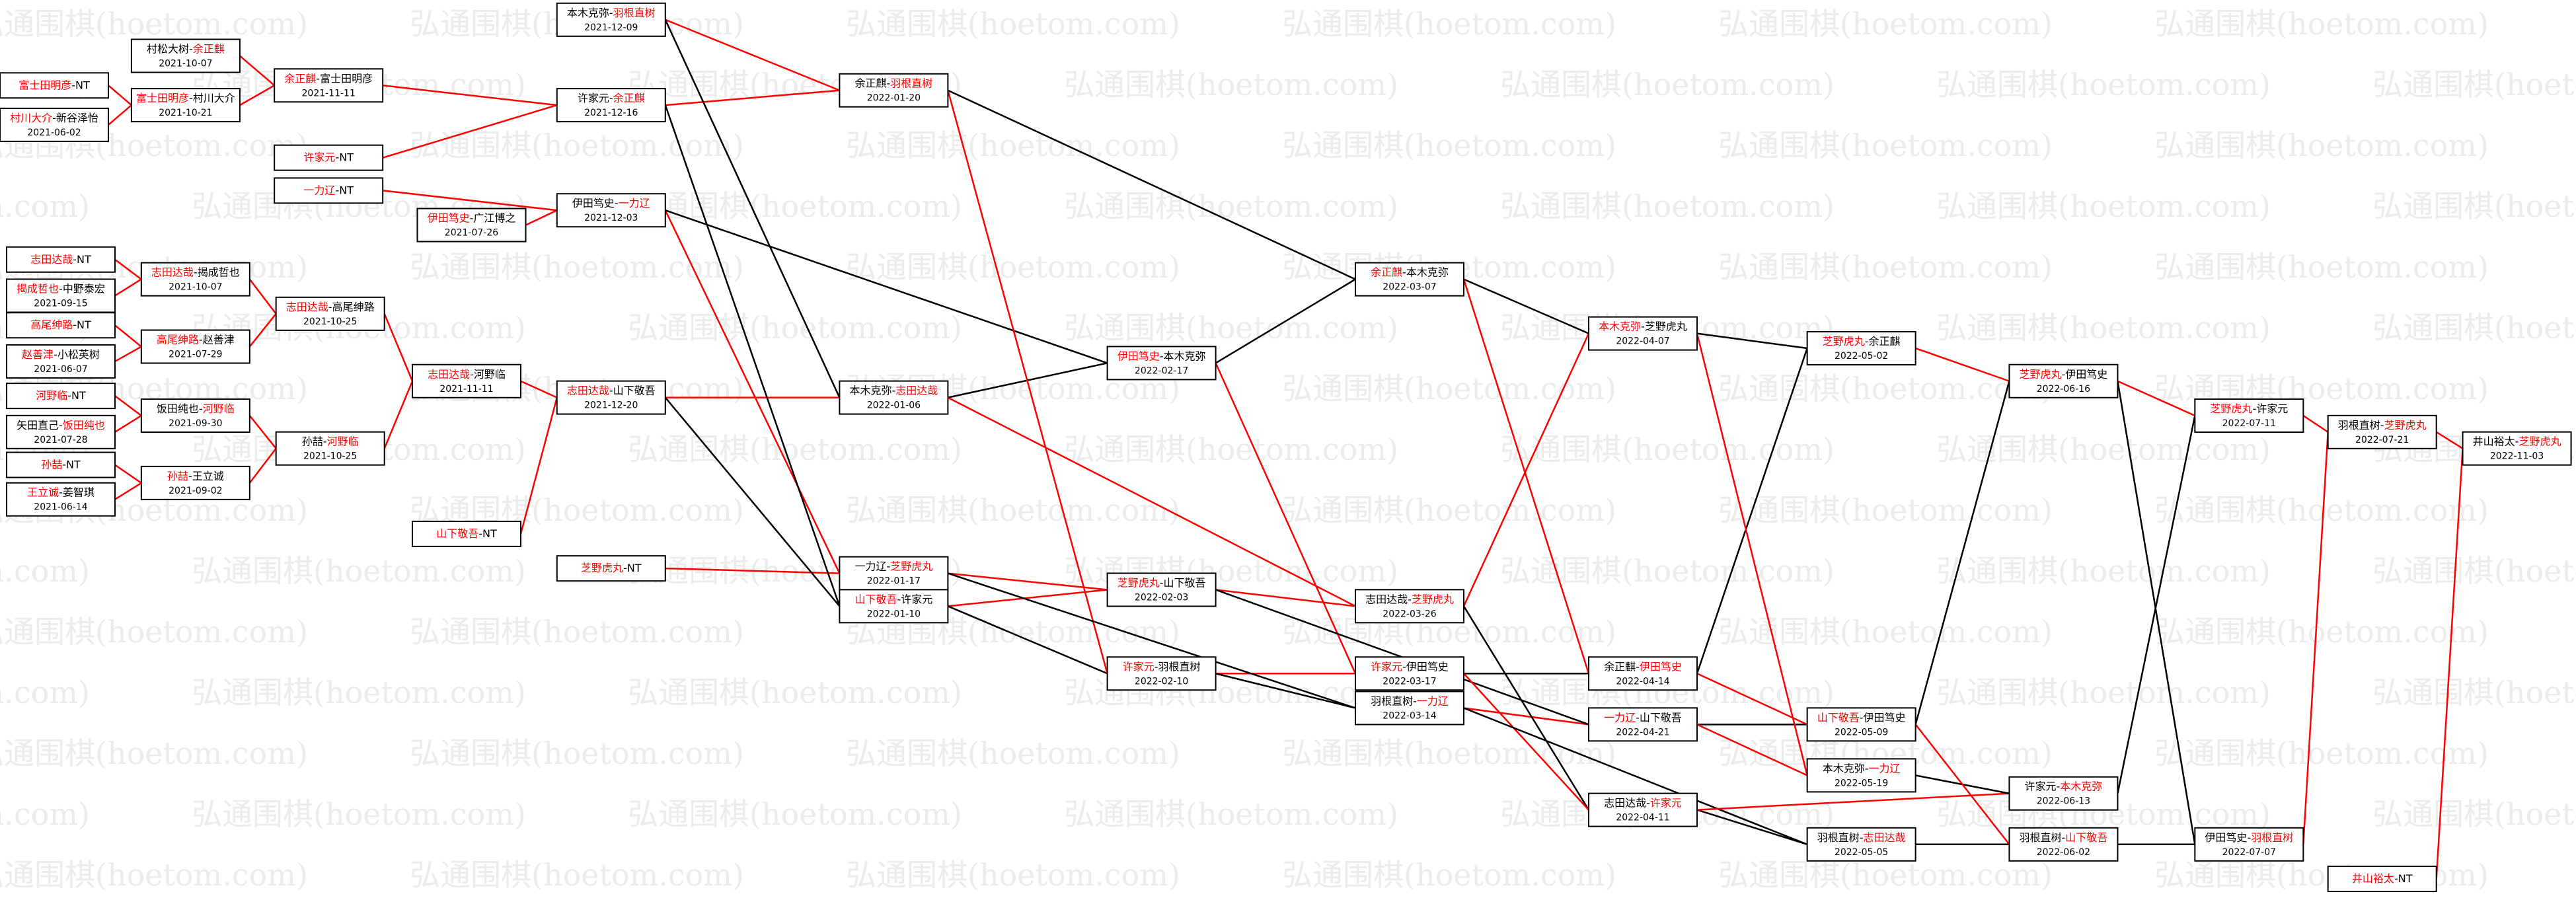  Describe the element at coordinates (1410, 614) in the screenshot. I see `match-date: 2022-03-26` at that location.